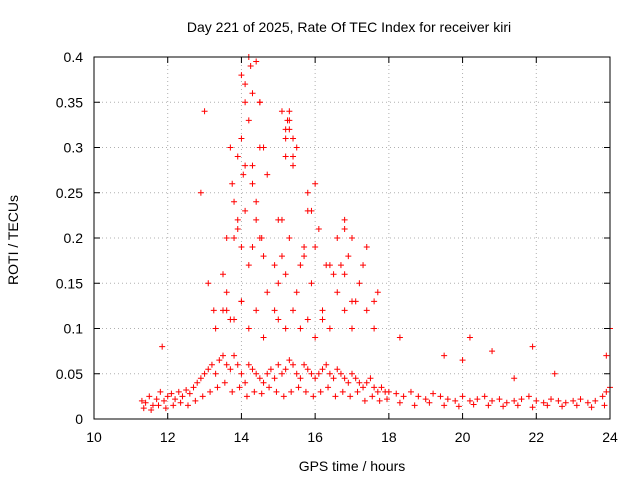  Describe the element at coordinates (168, 437) in the screenshot. I see `x-tick-label: 12` at that location.